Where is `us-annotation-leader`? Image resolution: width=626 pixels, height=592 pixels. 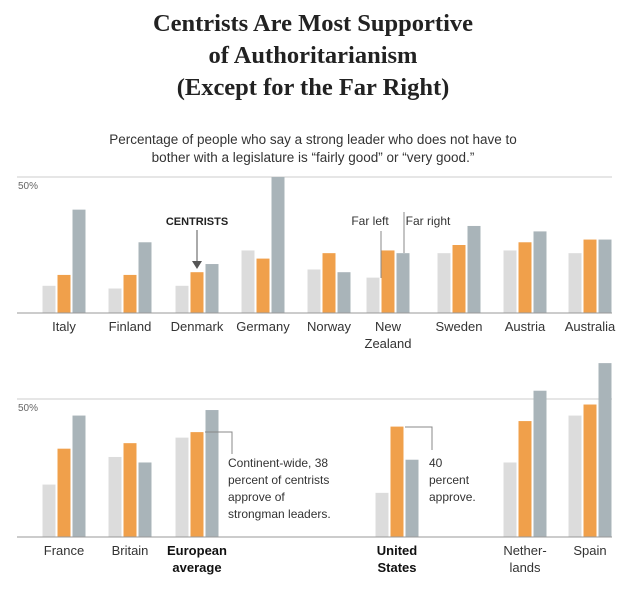
us-annotation-leader is located at coordinates (419, 438).